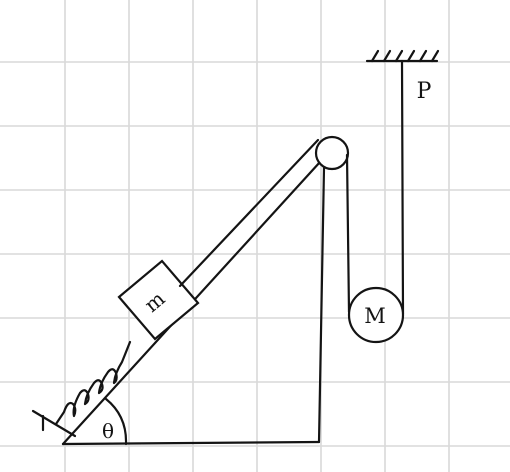  I want to click on incline-string, so click(249, 213).